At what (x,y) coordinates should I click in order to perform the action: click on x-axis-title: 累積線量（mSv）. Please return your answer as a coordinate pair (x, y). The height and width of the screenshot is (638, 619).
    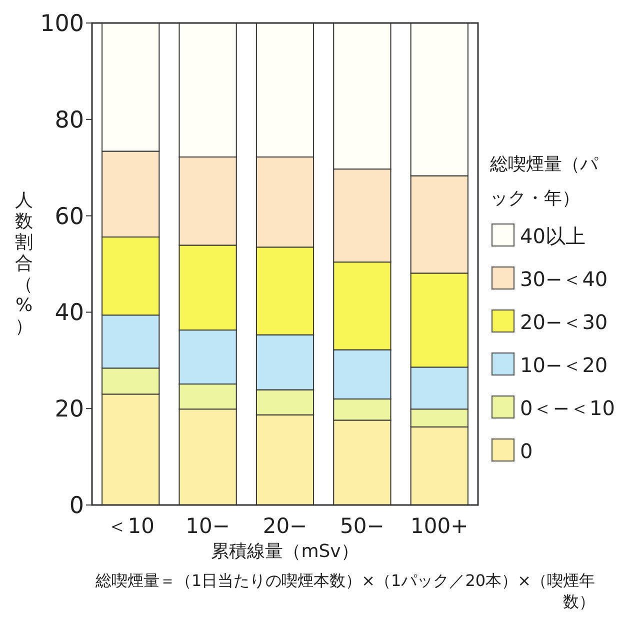
    Looking at the image, I should click on (285, 551).